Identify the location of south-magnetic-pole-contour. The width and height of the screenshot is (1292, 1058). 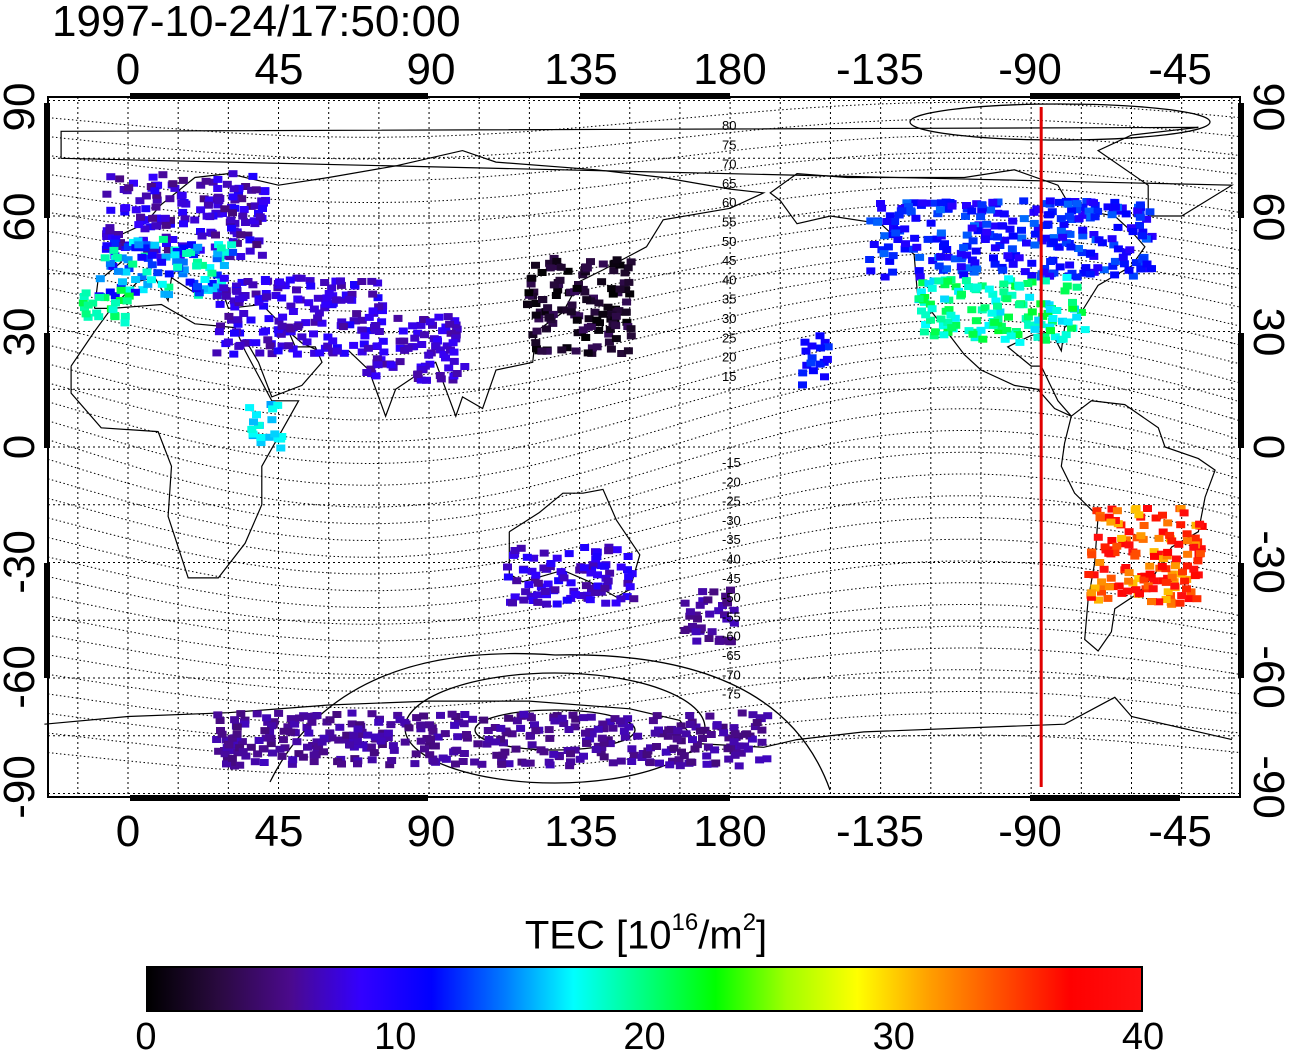
(555, 730).